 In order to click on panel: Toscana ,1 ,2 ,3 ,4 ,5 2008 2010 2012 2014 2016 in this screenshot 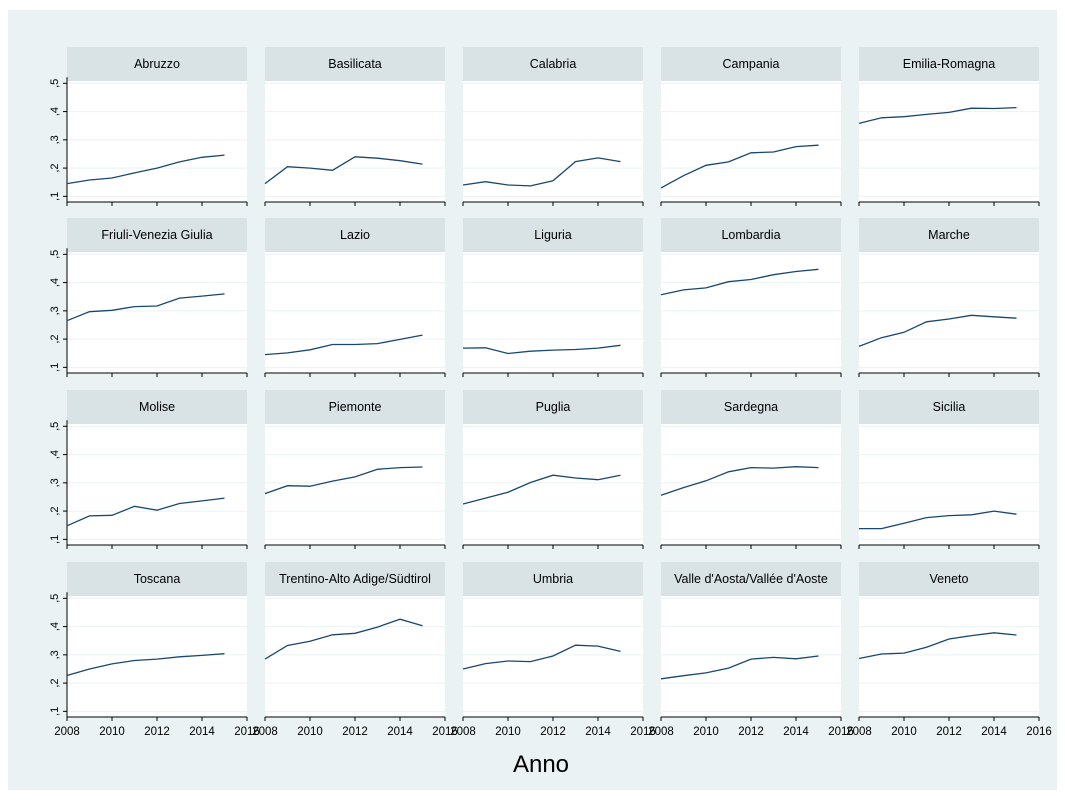, I will do `click(154, 650)`.